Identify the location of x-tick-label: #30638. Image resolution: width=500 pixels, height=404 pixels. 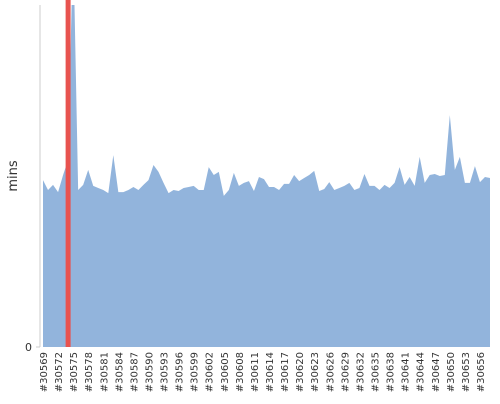
(391, 372).